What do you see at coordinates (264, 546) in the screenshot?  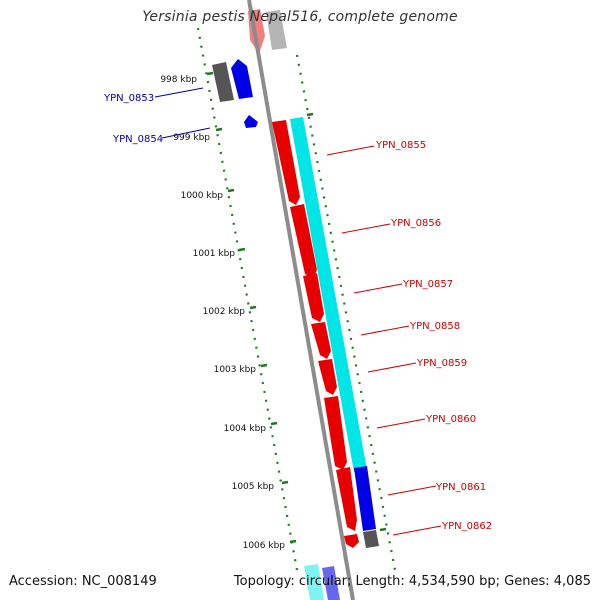 I see `ruler-tick-label: 1006 kbp` at bounding box center [264, 546].